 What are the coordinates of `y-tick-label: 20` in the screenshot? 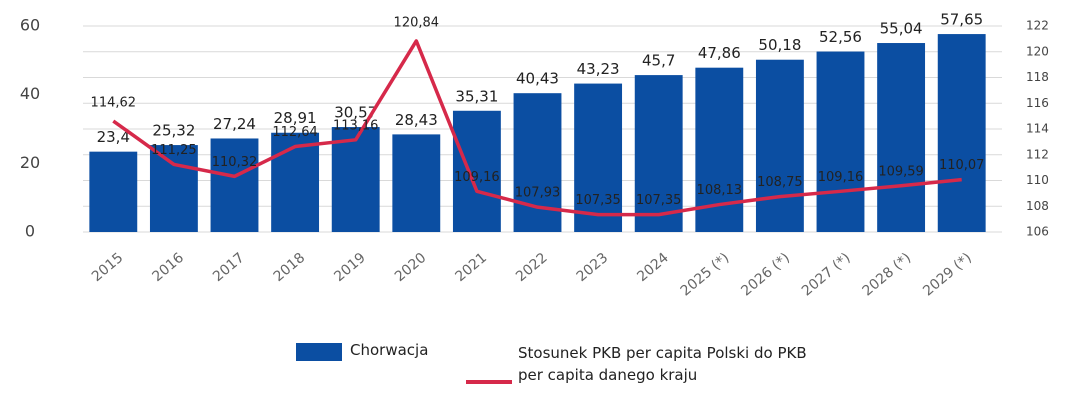 It's located at (30, 162).